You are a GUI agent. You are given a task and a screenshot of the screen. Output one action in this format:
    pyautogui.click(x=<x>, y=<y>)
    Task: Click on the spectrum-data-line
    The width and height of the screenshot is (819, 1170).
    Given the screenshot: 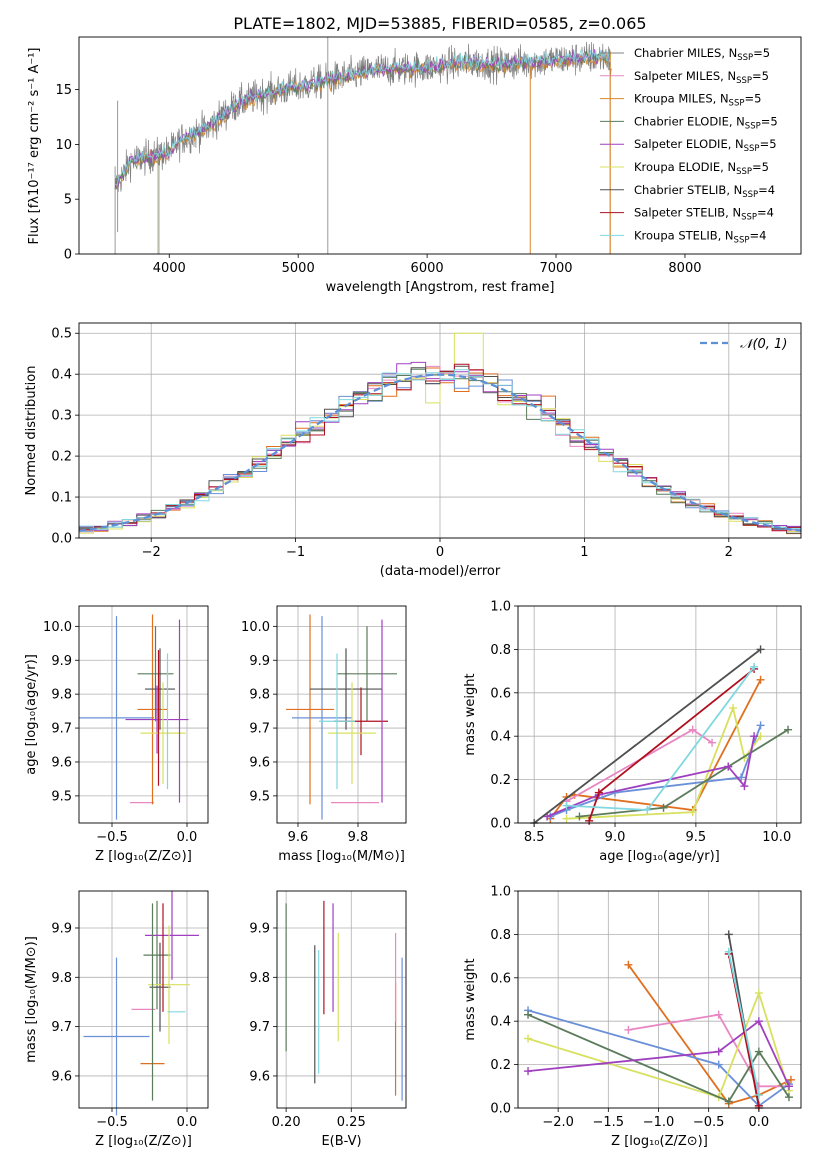 What is the action you would take?
    pyautogui.click(x=363, y=117)
    